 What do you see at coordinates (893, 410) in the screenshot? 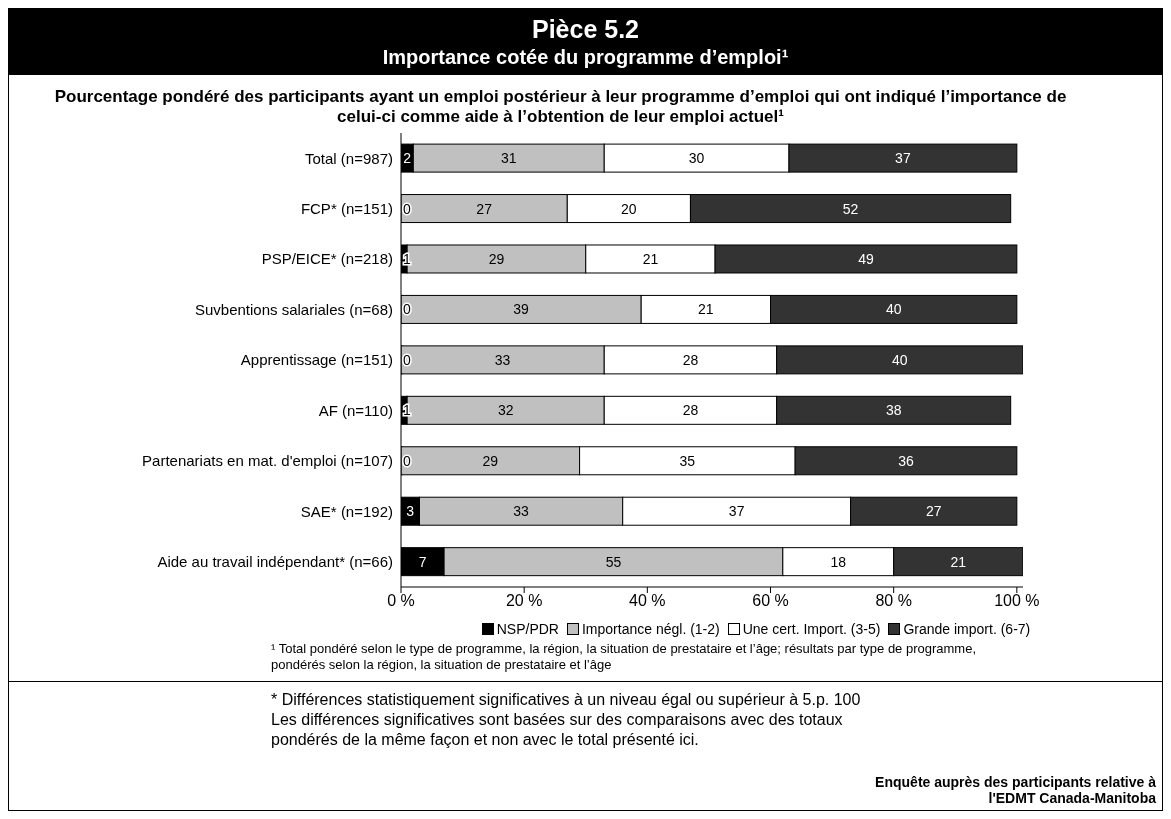
I see `data-label: 38` at bounding box center [893, 410].